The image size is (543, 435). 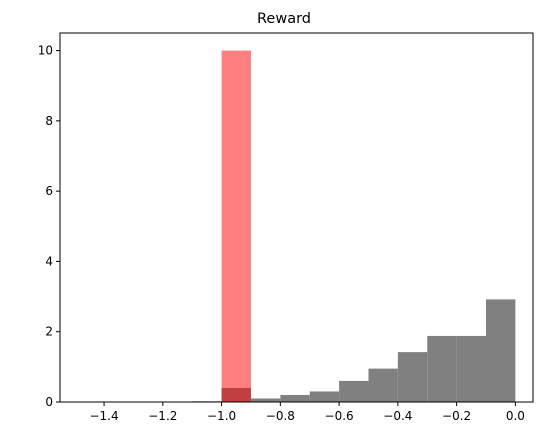 I want to click on histogram-bar-s0-b14, so click(x=500, y=350).